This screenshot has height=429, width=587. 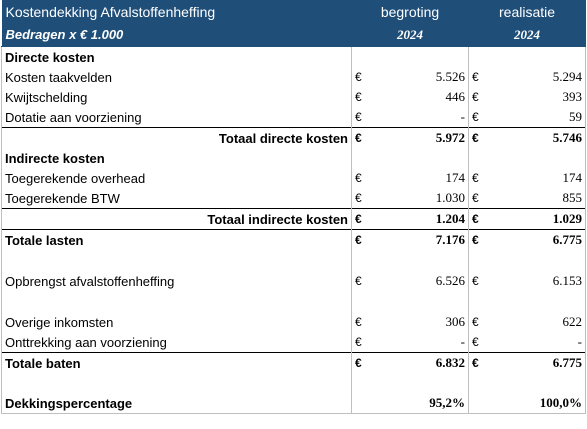 What do you see at coordinates (420, 219) in the screenshot?
I see `amount: 1.204` at bounding box center [420, 219].